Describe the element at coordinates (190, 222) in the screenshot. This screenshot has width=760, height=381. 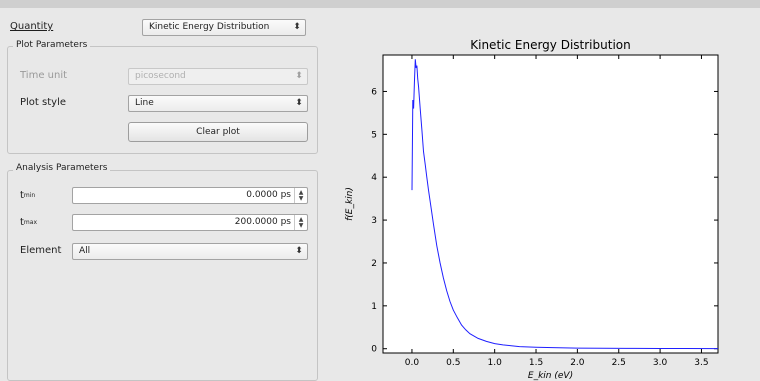
I see `tmax-spinbox: 200.0000 ps ▲ ▼` at that location.